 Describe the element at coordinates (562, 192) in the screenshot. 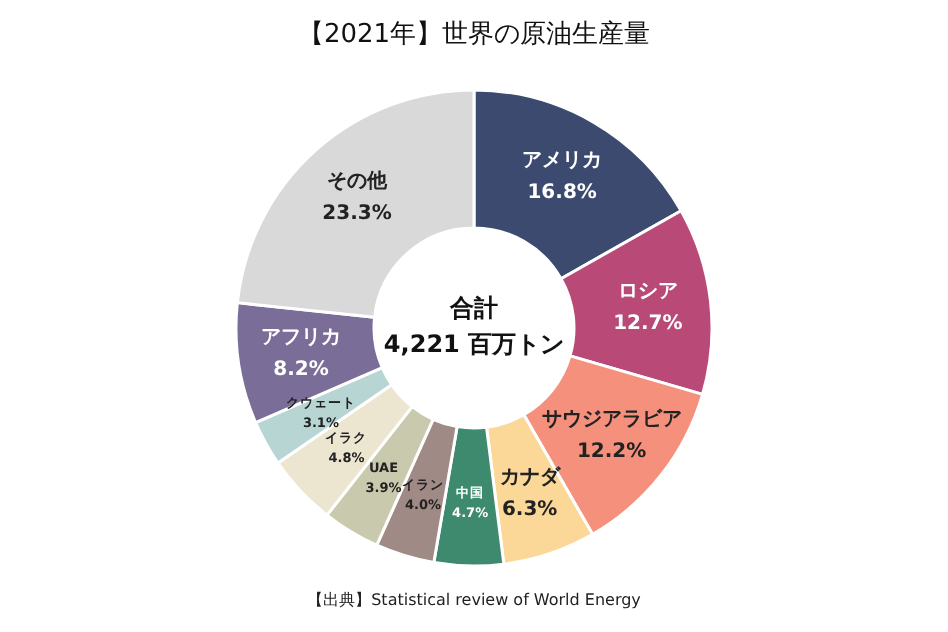

I see `data-label: 16.8%` at that location.